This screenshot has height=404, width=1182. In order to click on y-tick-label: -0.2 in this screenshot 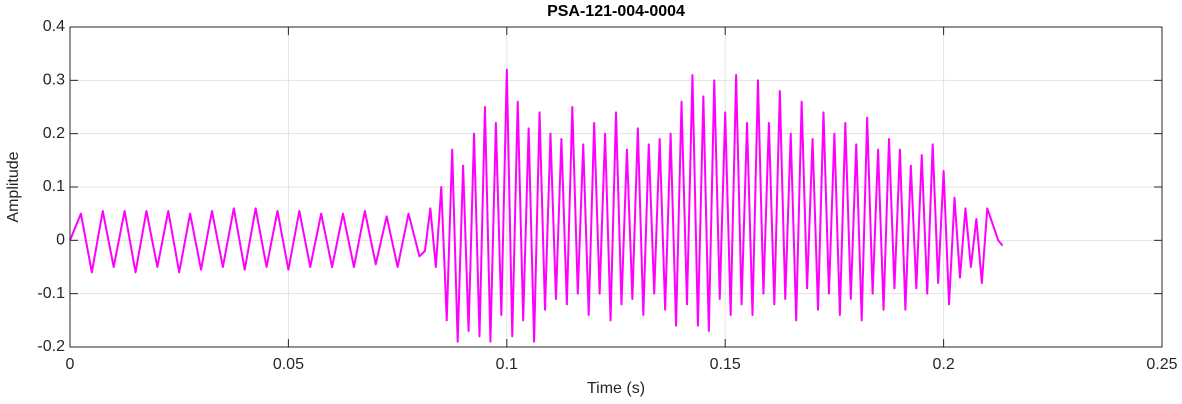, I will do `click(51, 346)`.